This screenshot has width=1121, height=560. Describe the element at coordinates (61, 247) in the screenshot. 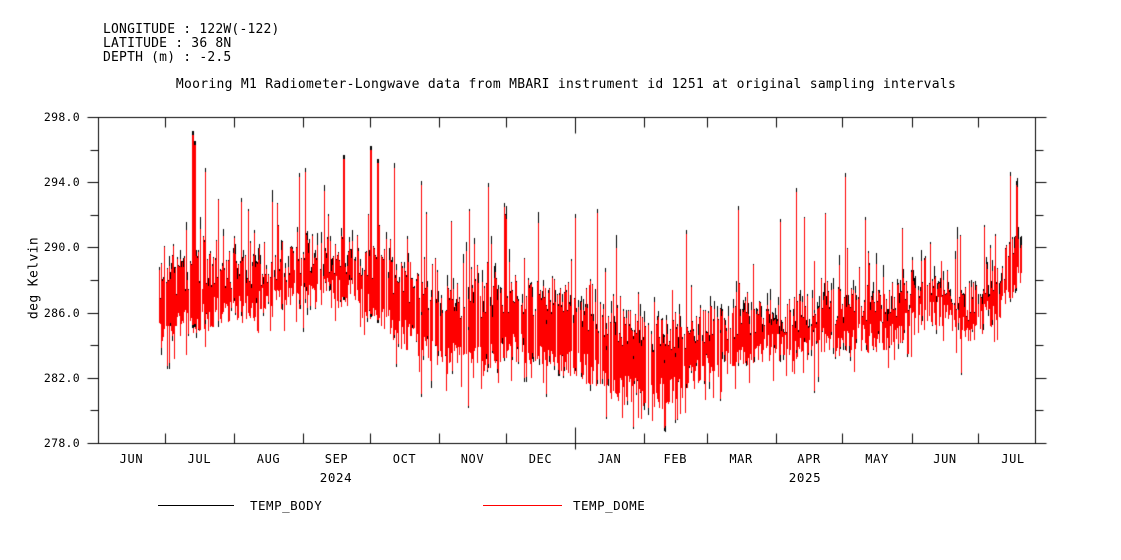

I see `y-tick-label: 290.0` at that location.